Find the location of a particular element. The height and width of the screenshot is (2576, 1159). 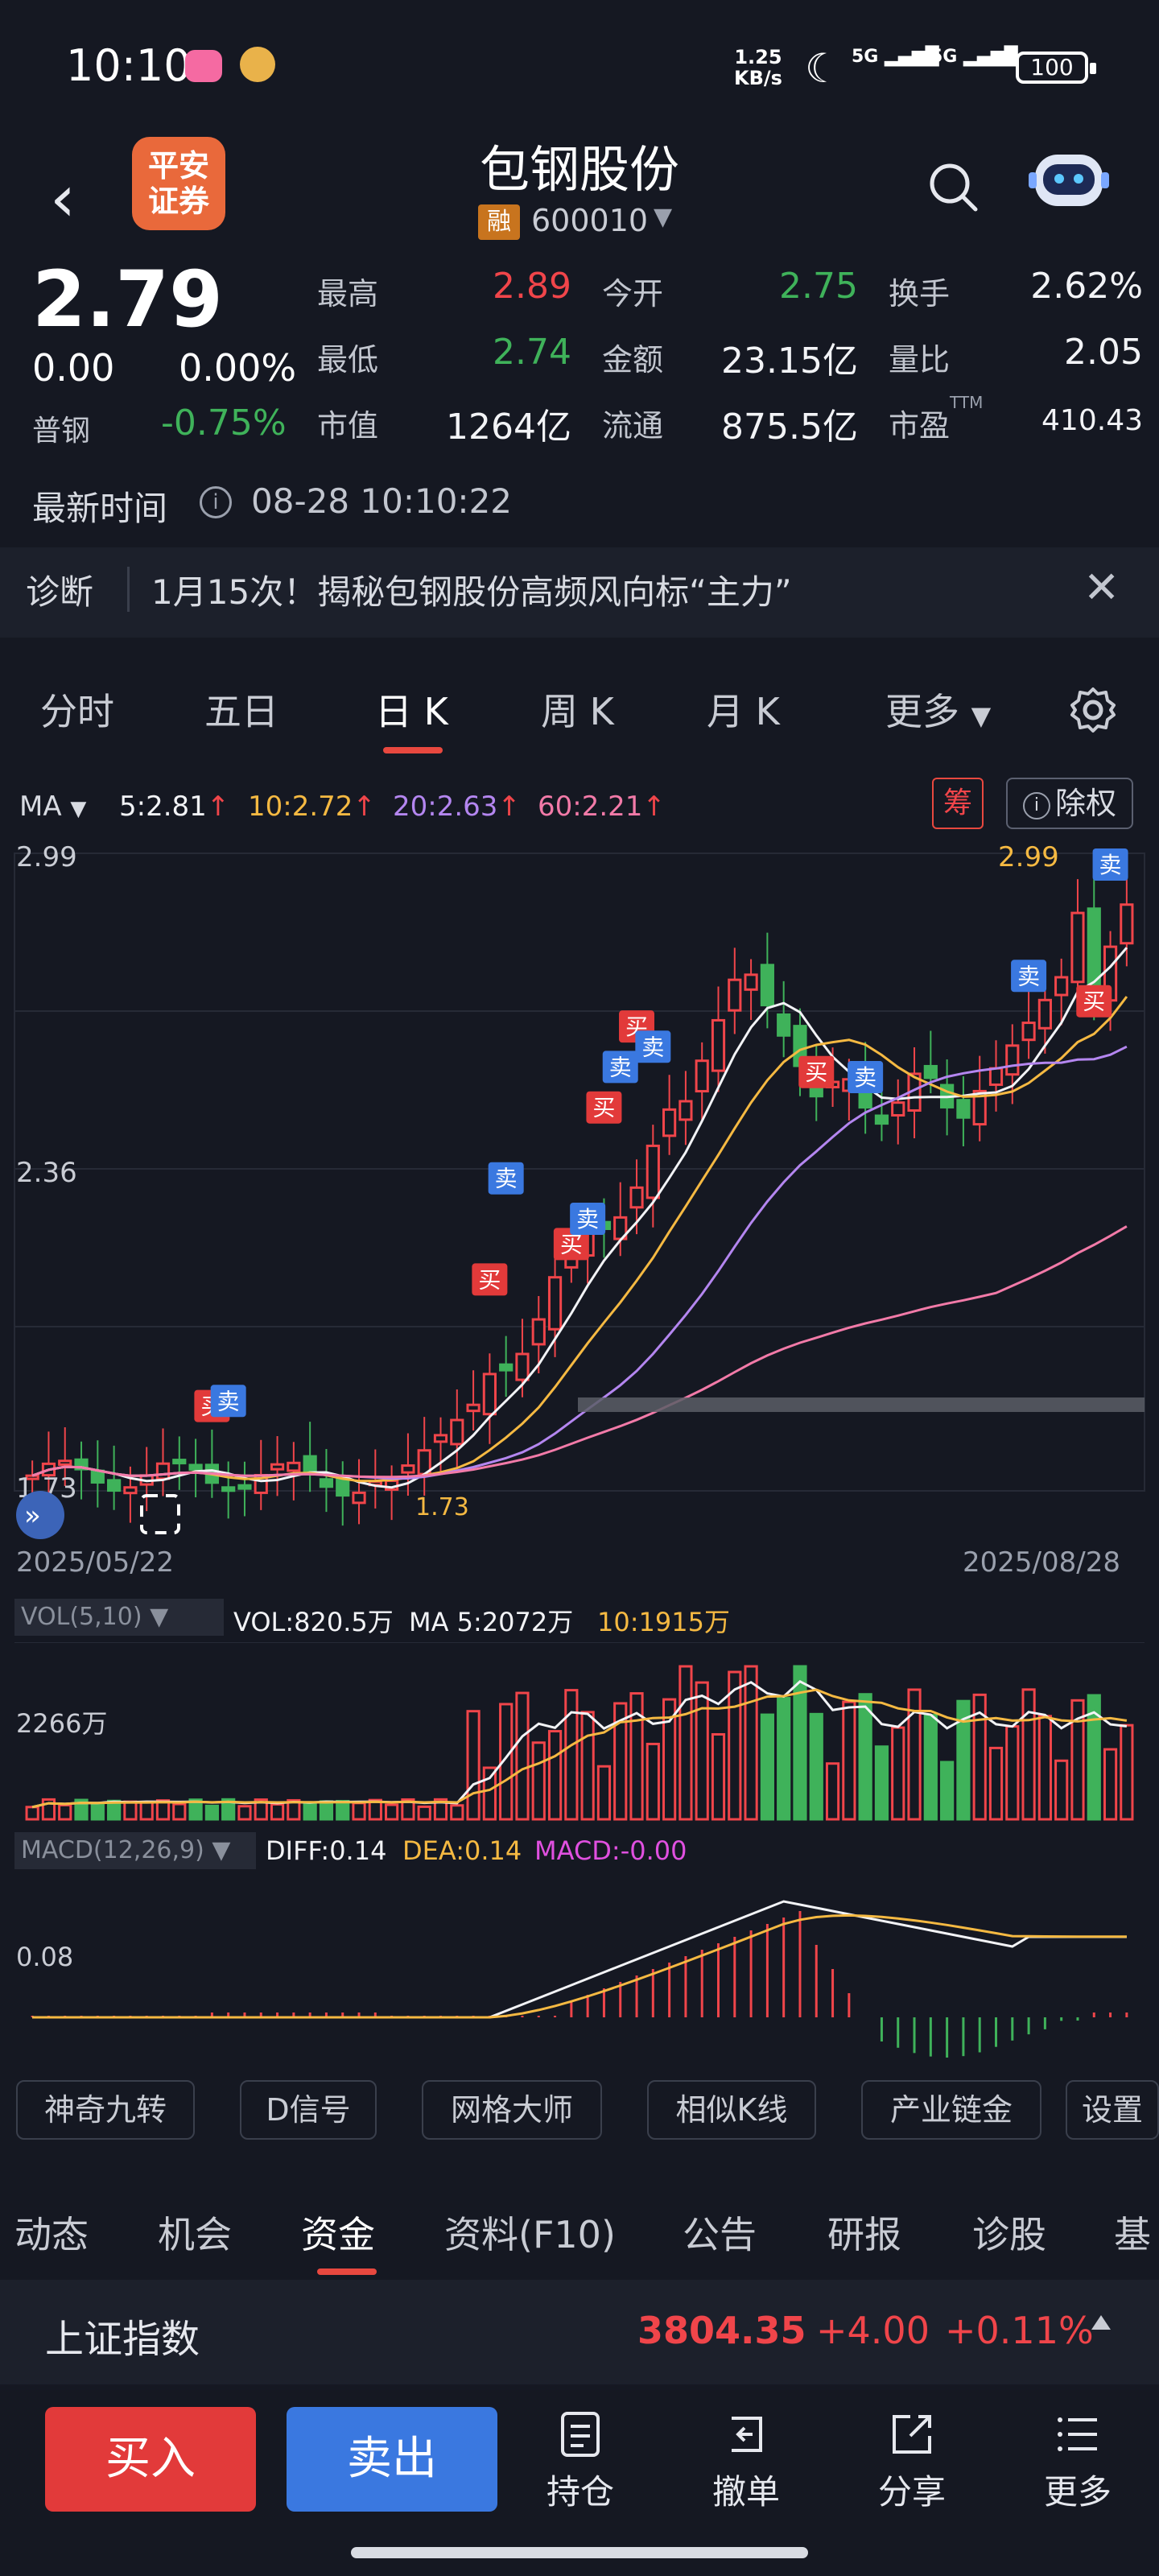

tab-announcements: 公告 is located at coordinates (720, 2234).